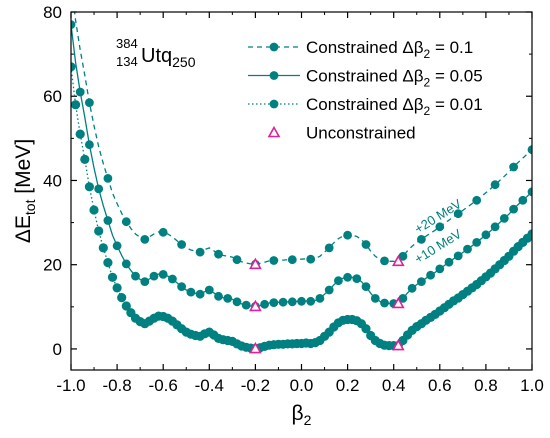 This screenshot has width=550, height=438. I want to click on legend-marker-unconstrained, so click(274, 131).